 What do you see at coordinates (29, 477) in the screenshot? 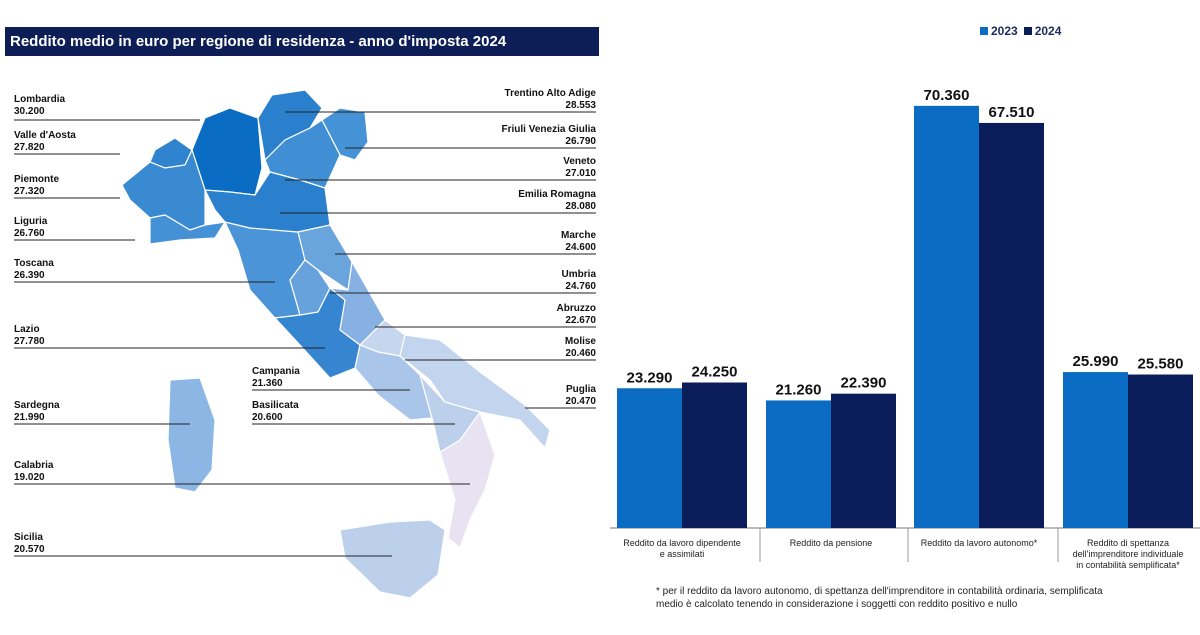
I see `region-value: 19.020` at bounding box center [29, 477].